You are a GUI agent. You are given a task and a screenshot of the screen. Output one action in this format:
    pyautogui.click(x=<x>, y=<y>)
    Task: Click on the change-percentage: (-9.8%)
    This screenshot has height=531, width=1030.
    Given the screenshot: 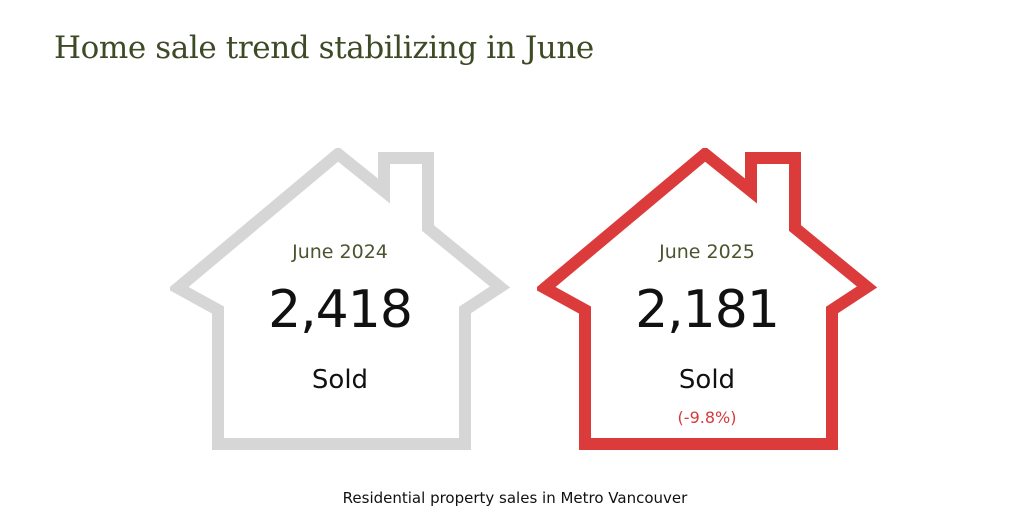 What is the action you would take?
    pyautogui.click(x=707, y=417)
    